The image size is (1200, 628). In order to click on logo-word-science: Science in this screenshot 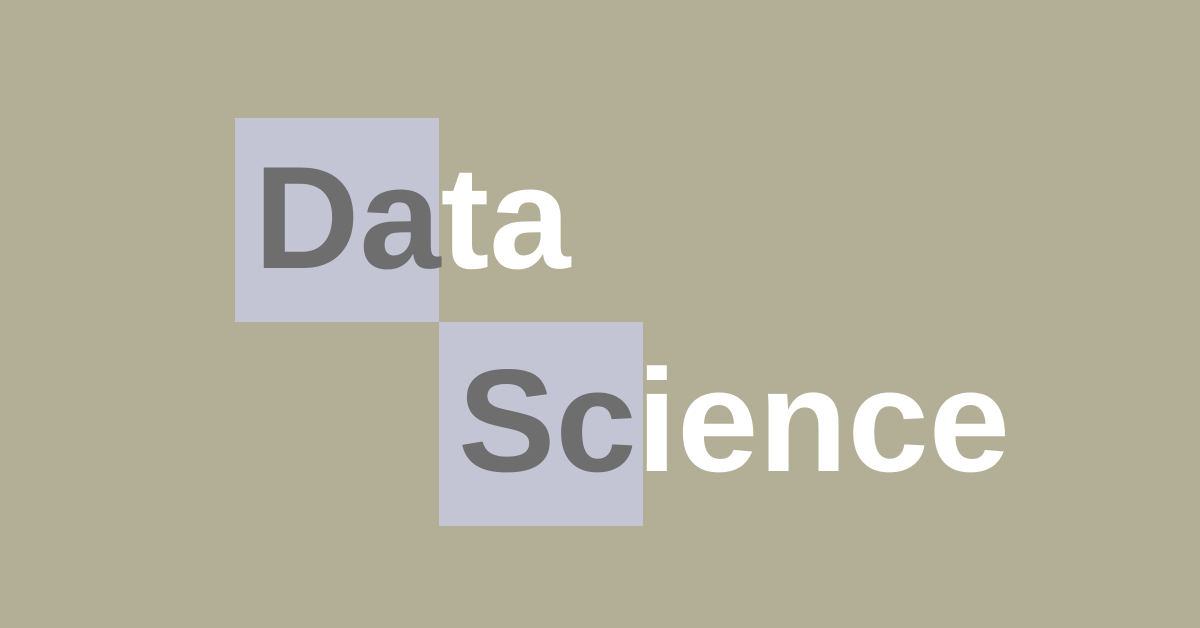, I will do `click(734, 421)`.